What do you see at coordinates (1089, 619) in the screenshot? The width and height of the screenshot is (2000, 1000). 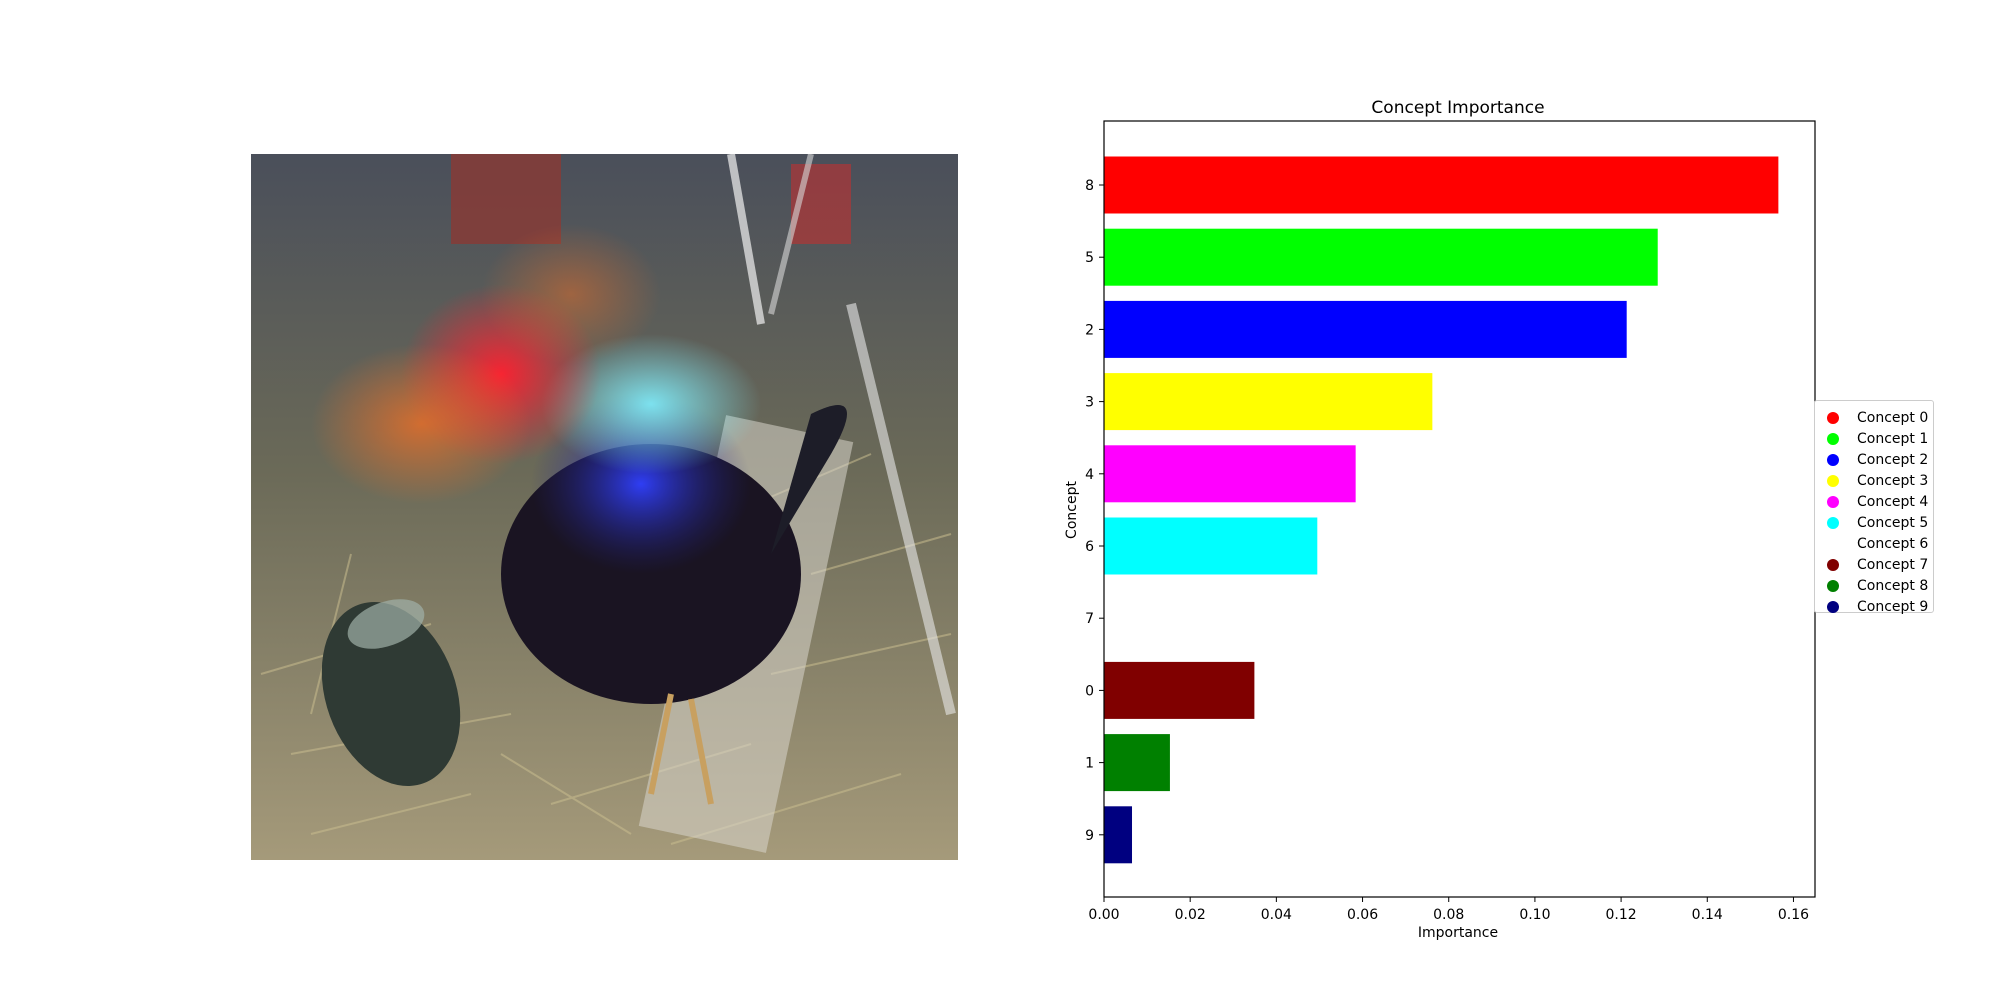 I see `y-tick-label: 7` at bounding box center [1089, 619].